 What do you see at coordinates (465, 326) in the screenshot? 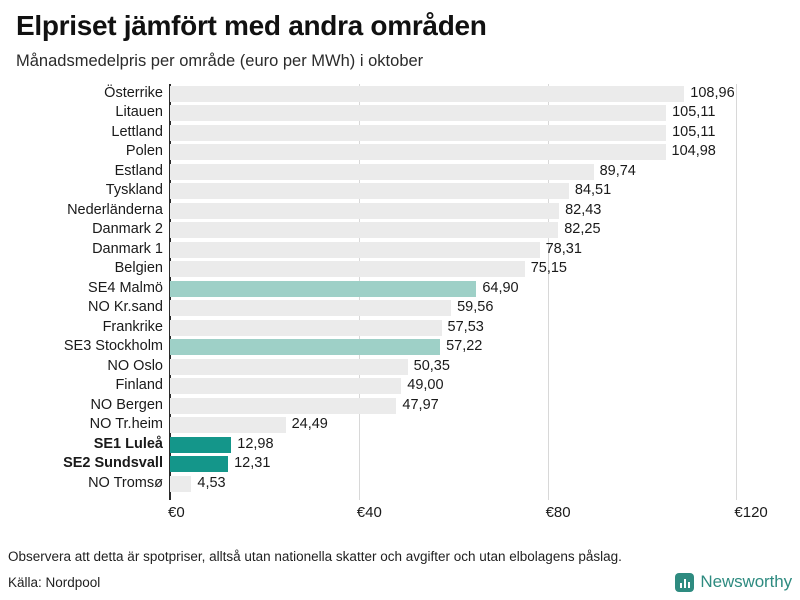
I see `bar-value-label: 57,53` at bounding box center [465, 326].